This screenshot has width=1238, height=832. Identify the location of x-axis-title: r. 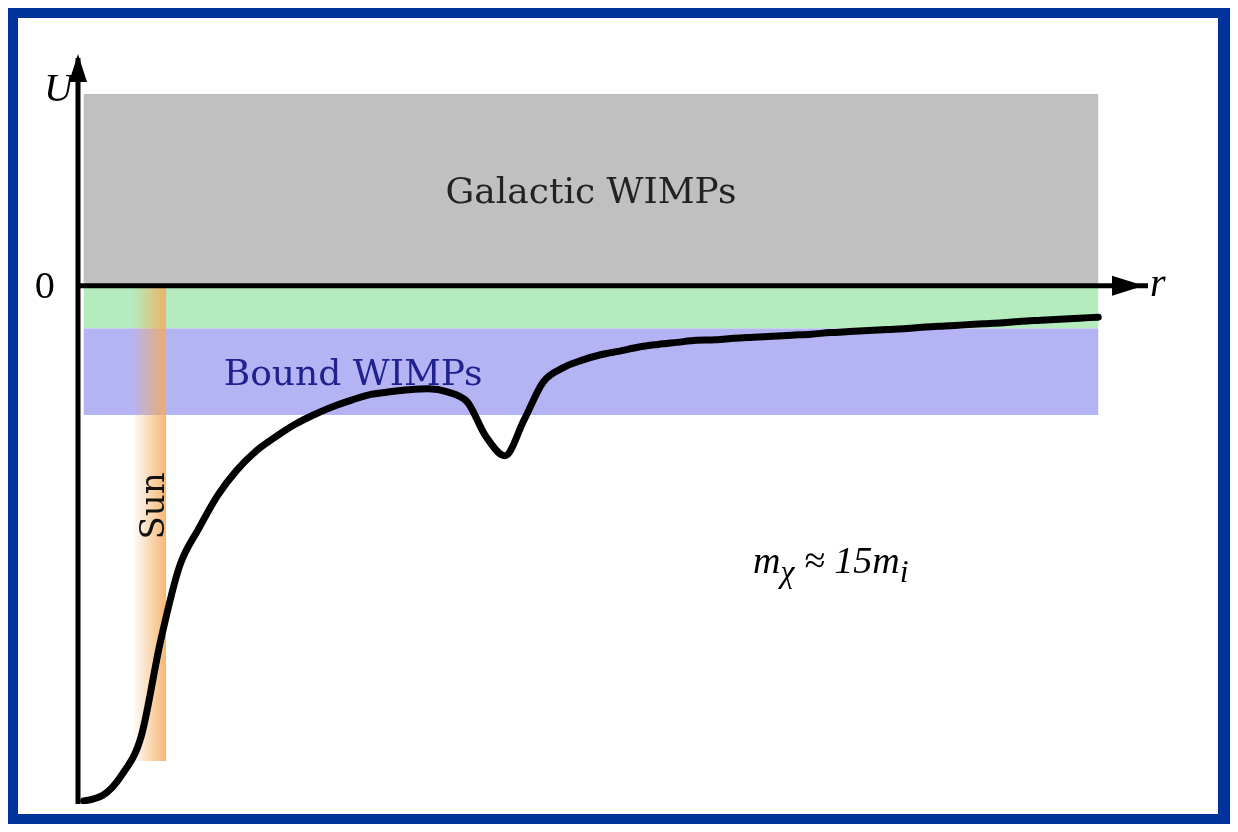
(1158, 282).